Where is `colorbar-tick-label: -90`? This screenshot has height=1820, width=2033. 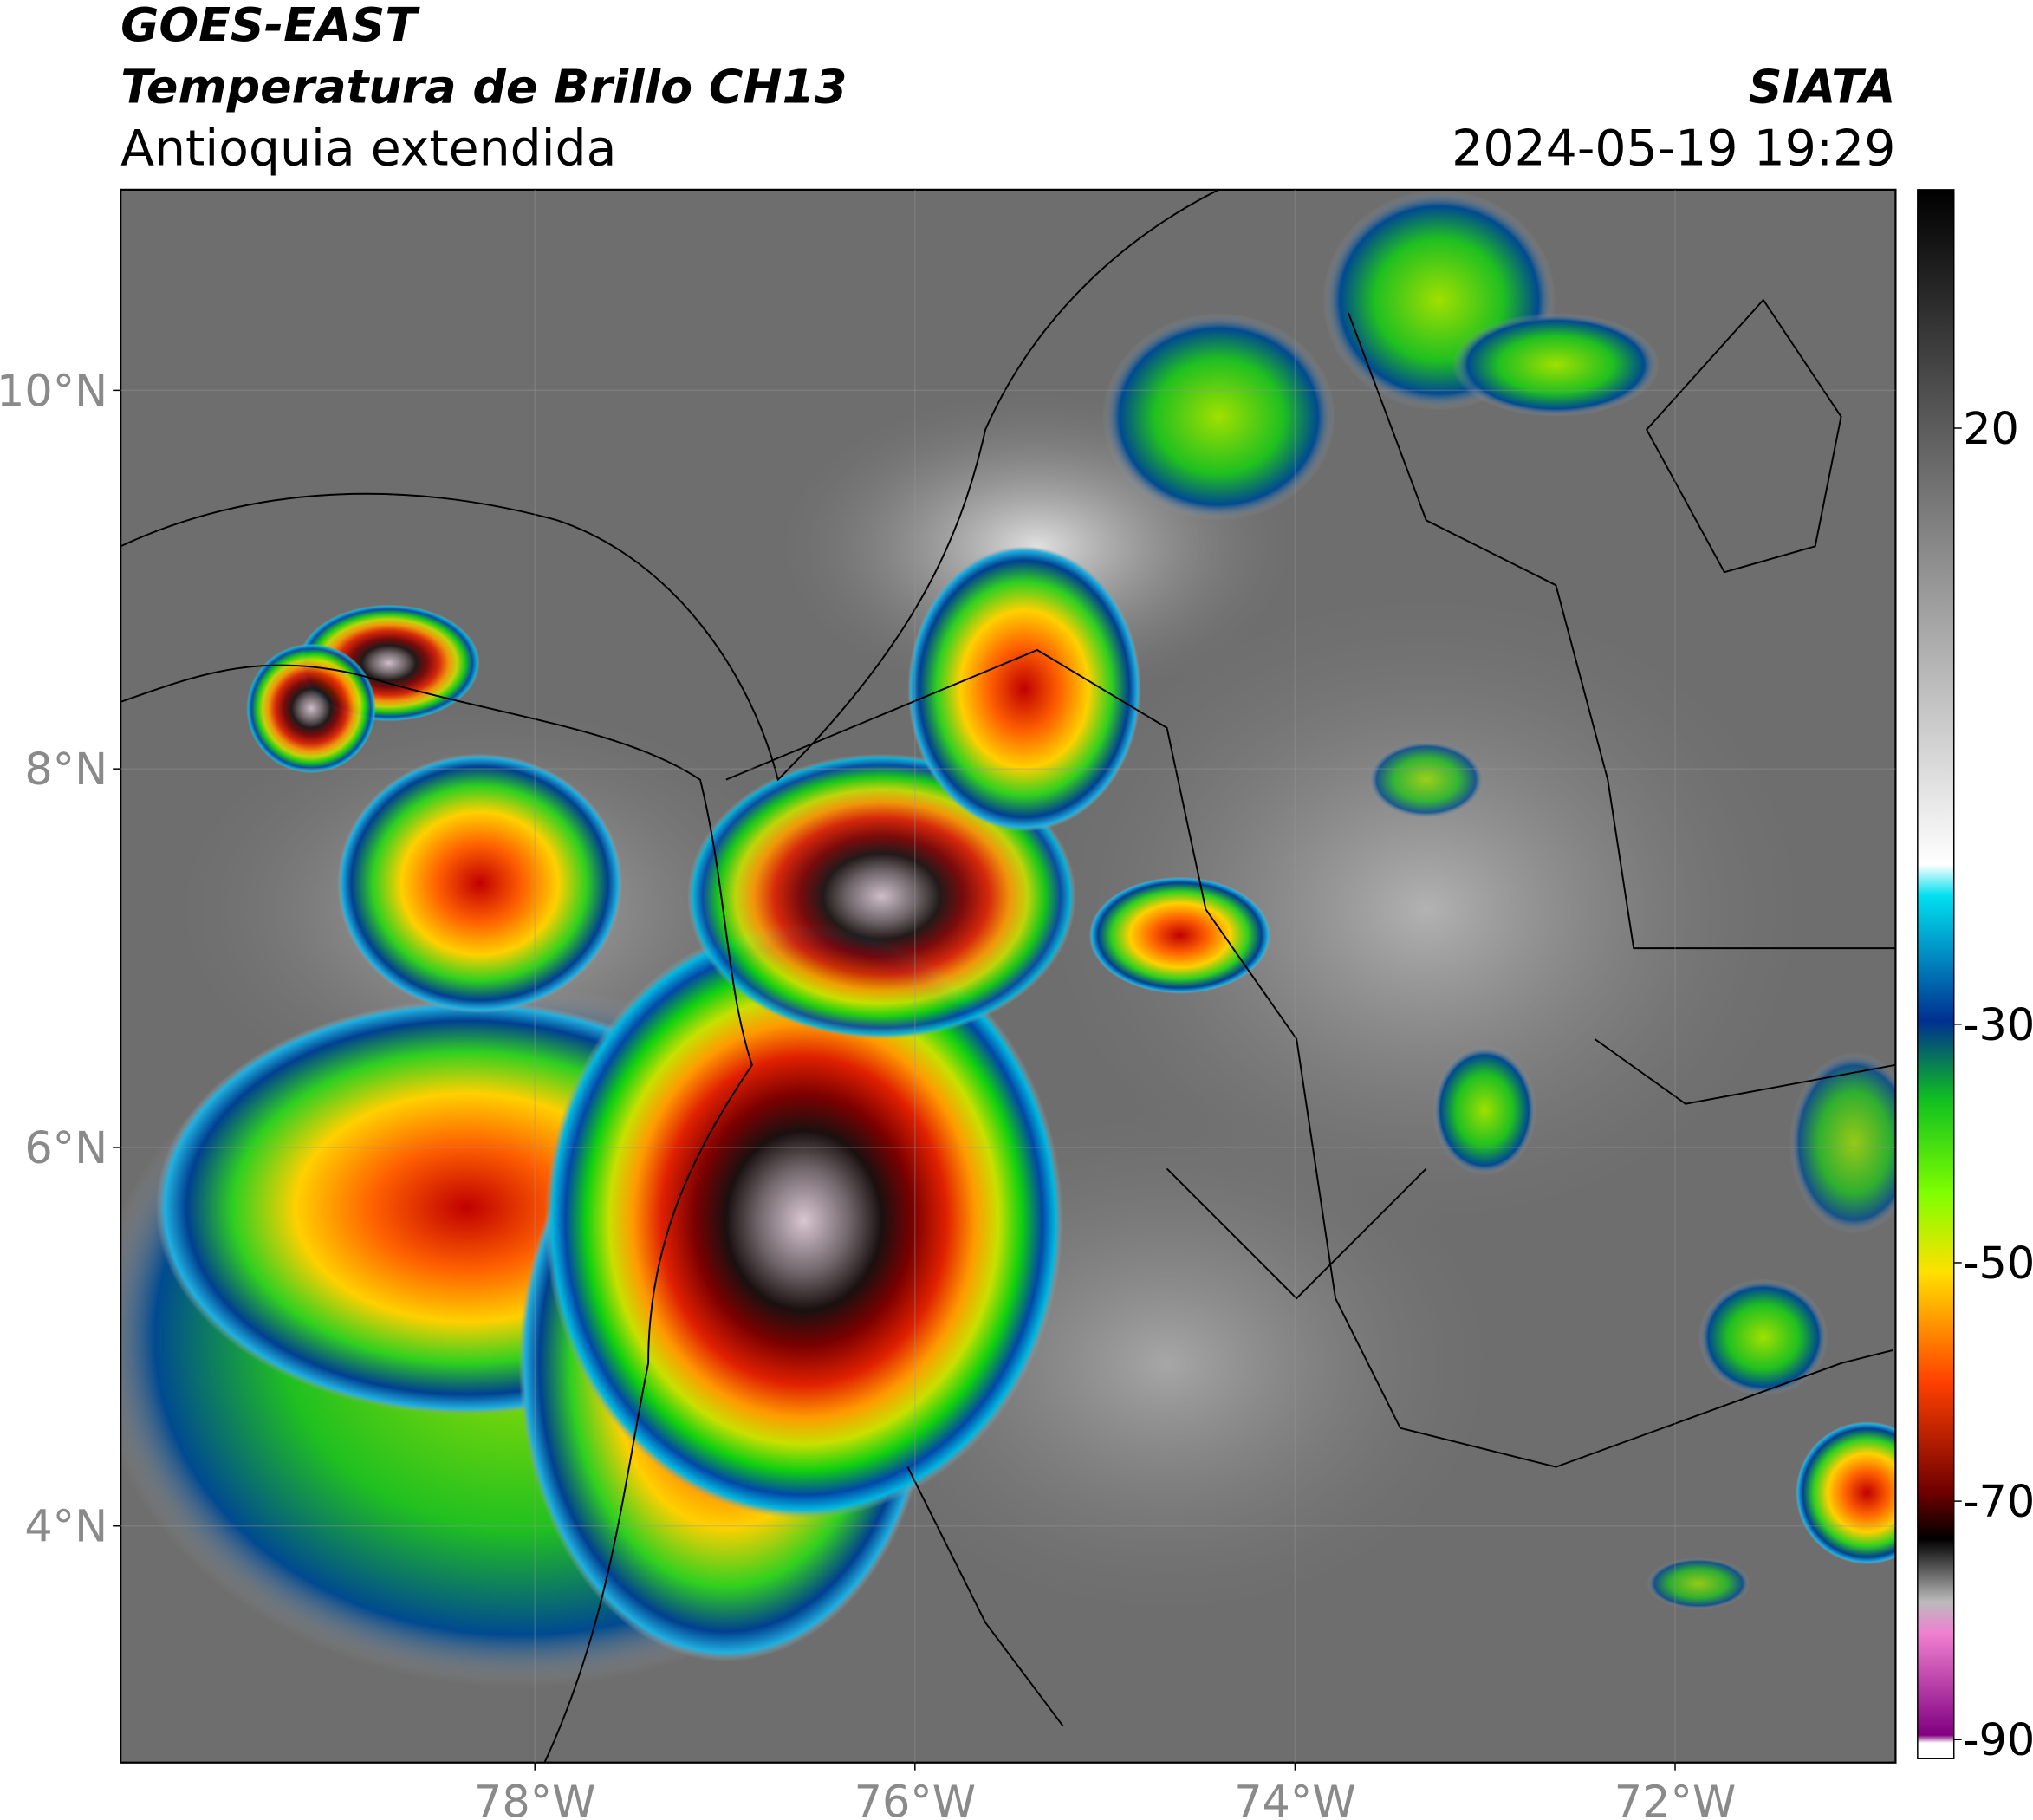
colorbar-tick-label: -90 is located at coordinates (1998, 1739).